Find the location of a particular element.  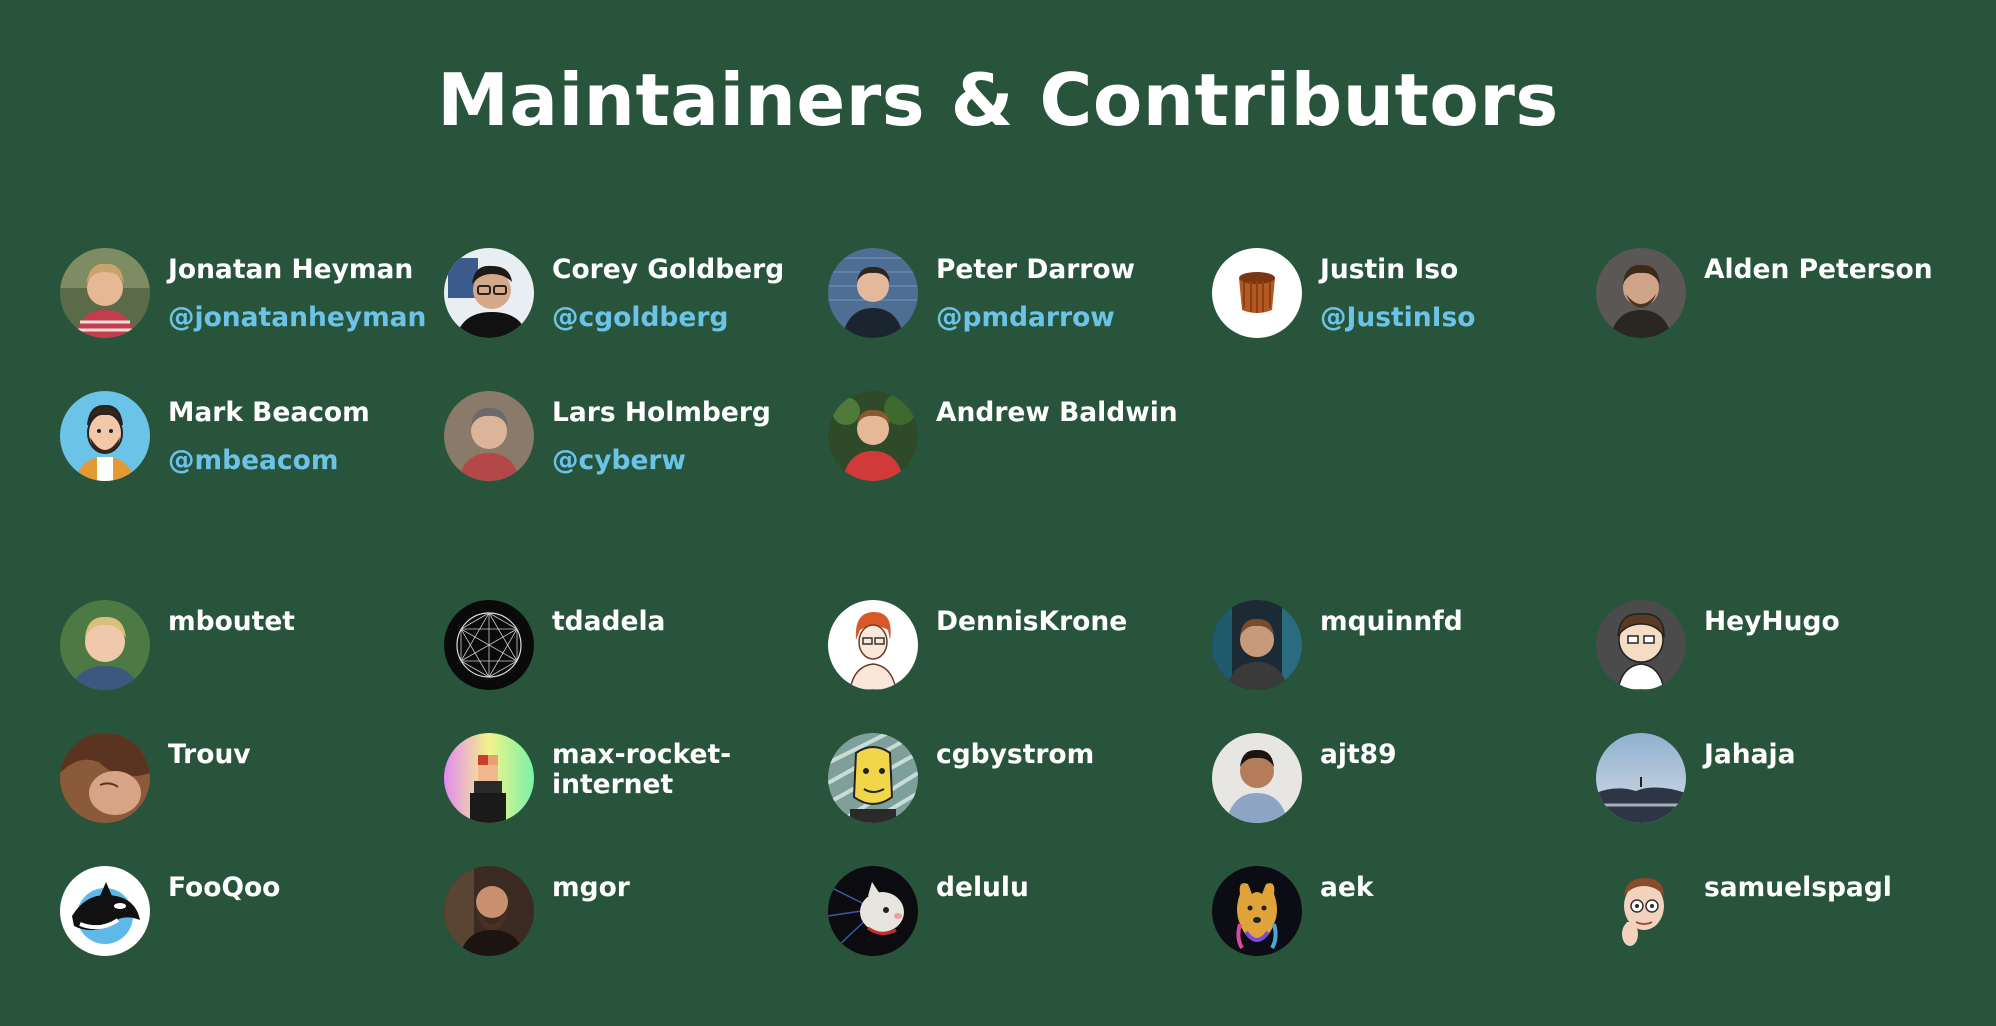

maintainer-card: Alden Peterson is located at coordinates (1788, 319).